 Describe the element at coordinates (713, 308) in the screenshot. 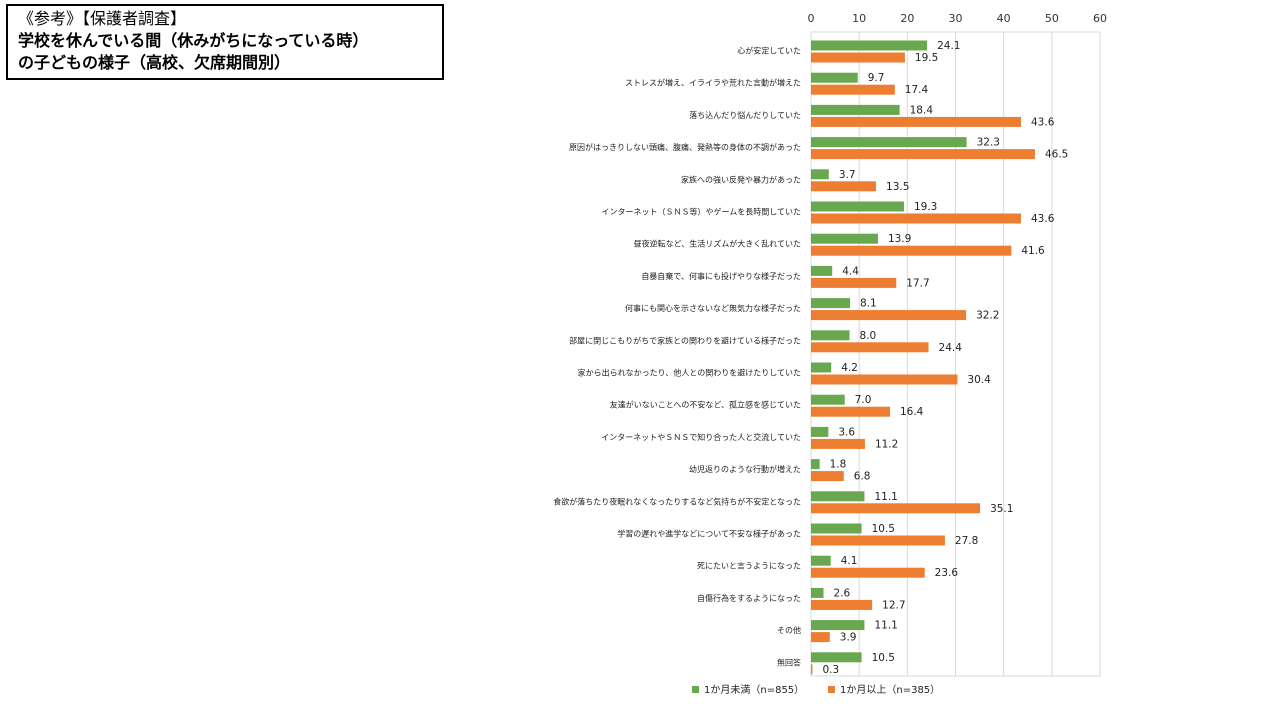

I see `category-label: 何事にも関心を示さないなど無気力な様子だった` at that location.